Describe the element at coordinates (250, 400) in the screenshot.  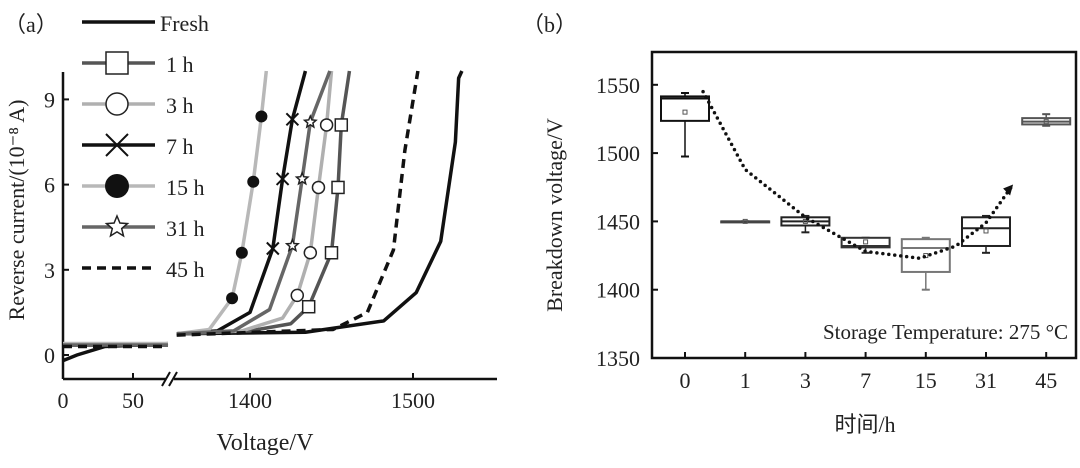
I see `x-tick-label: 1400` at that location.